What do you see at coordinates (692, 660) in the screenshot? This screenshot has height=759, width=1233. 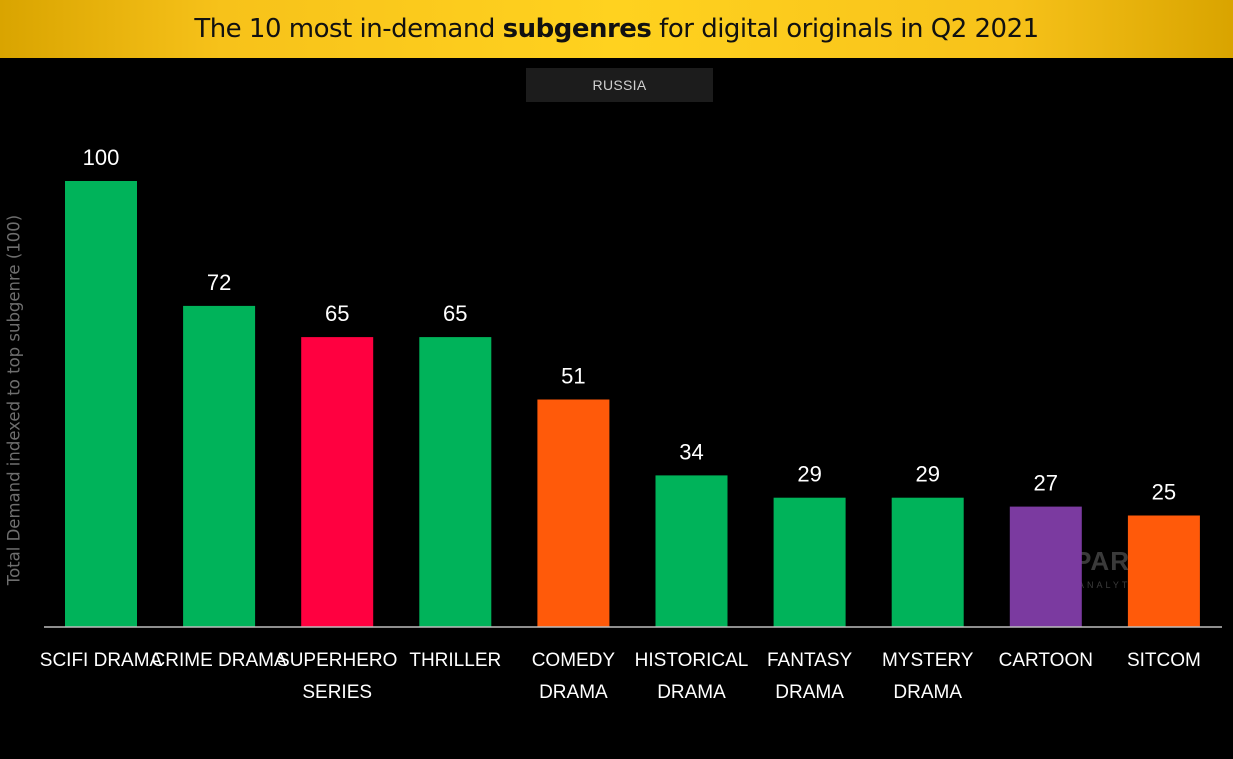 I see `category-tick-label: HISTORICAL` at bounding box center [692, 660].